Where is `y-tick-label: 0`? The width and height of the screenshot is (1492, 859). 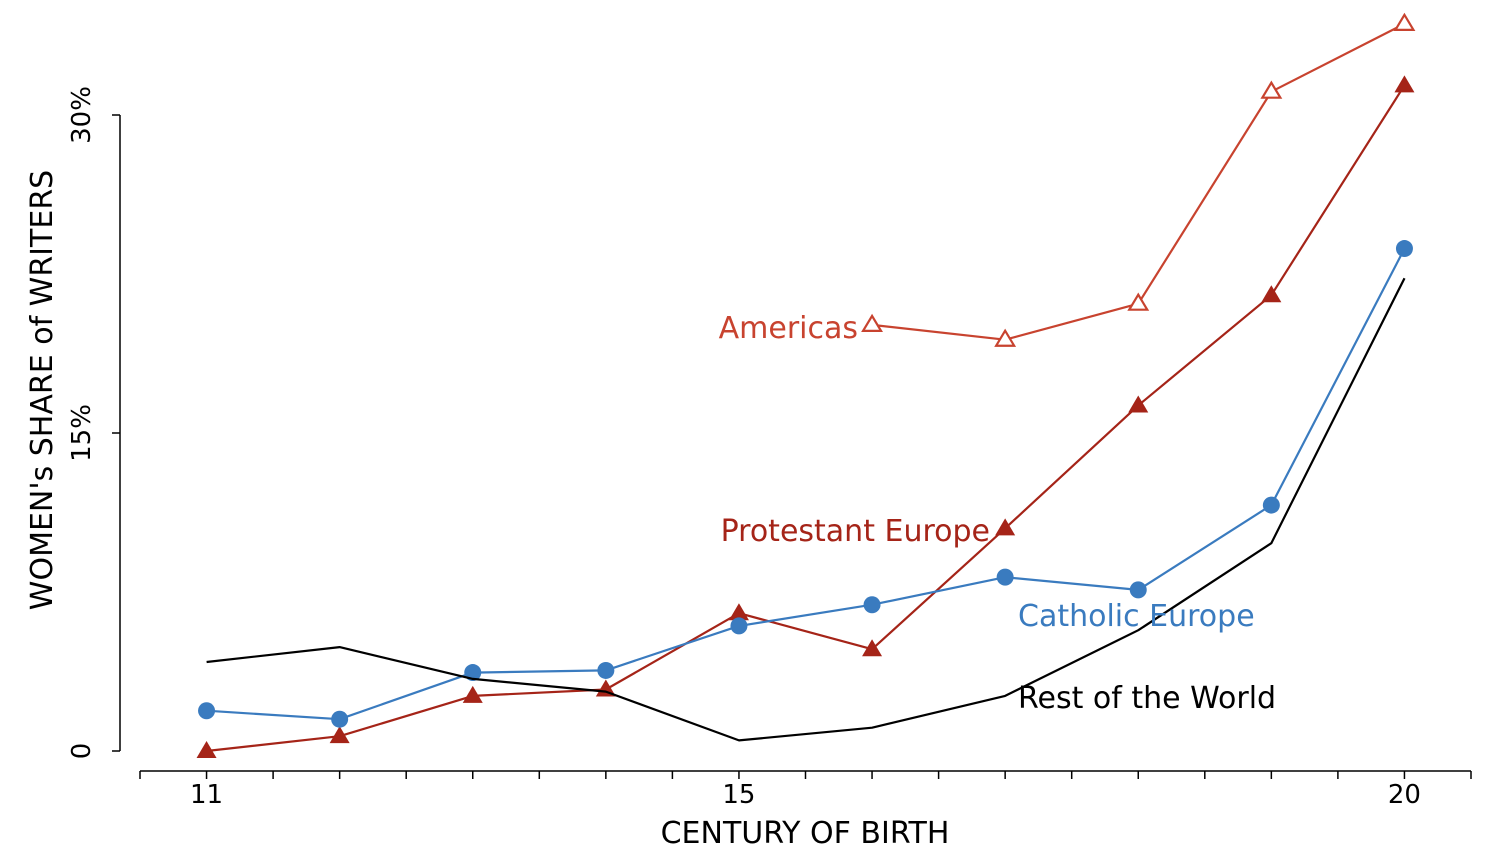
y-tick-label: 0 is located at coordinates (82, 751).